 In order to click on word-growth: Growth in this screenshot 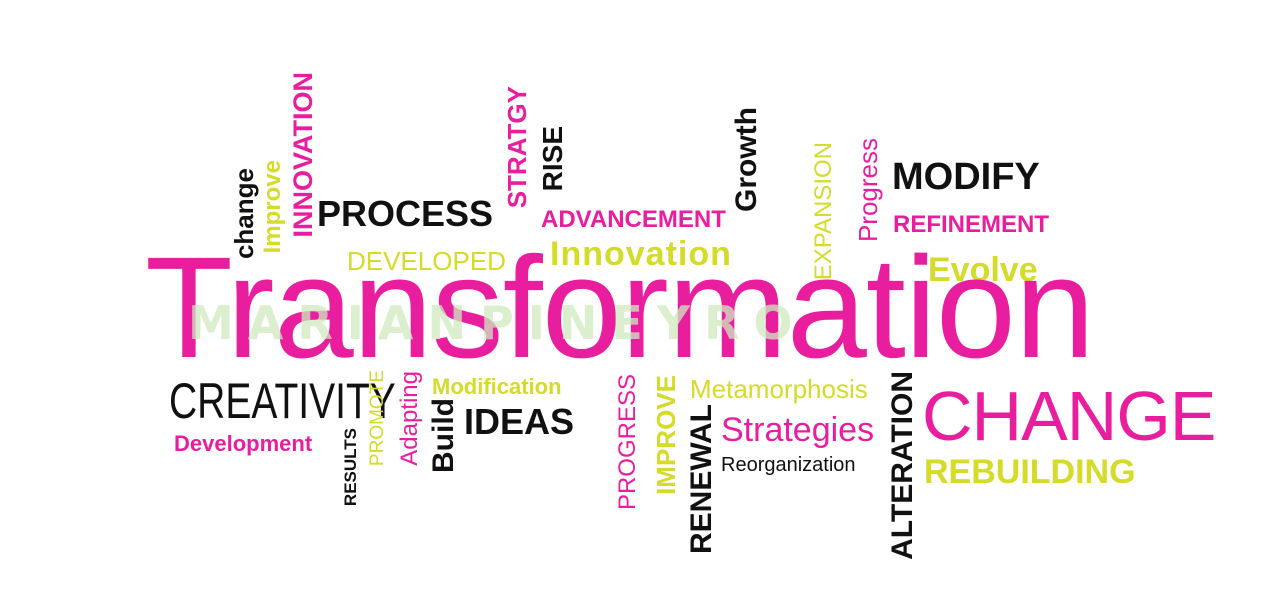, I will do `click(746, 159)`.